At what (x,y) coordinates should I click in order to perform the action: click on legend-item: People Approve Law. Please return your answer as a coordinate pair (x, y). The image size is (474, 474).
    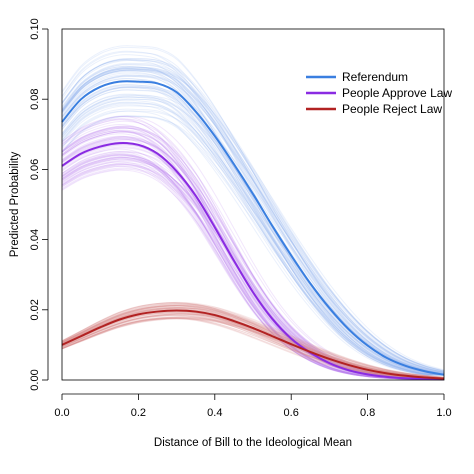
    Looking at the image, I should click on (379, 93).